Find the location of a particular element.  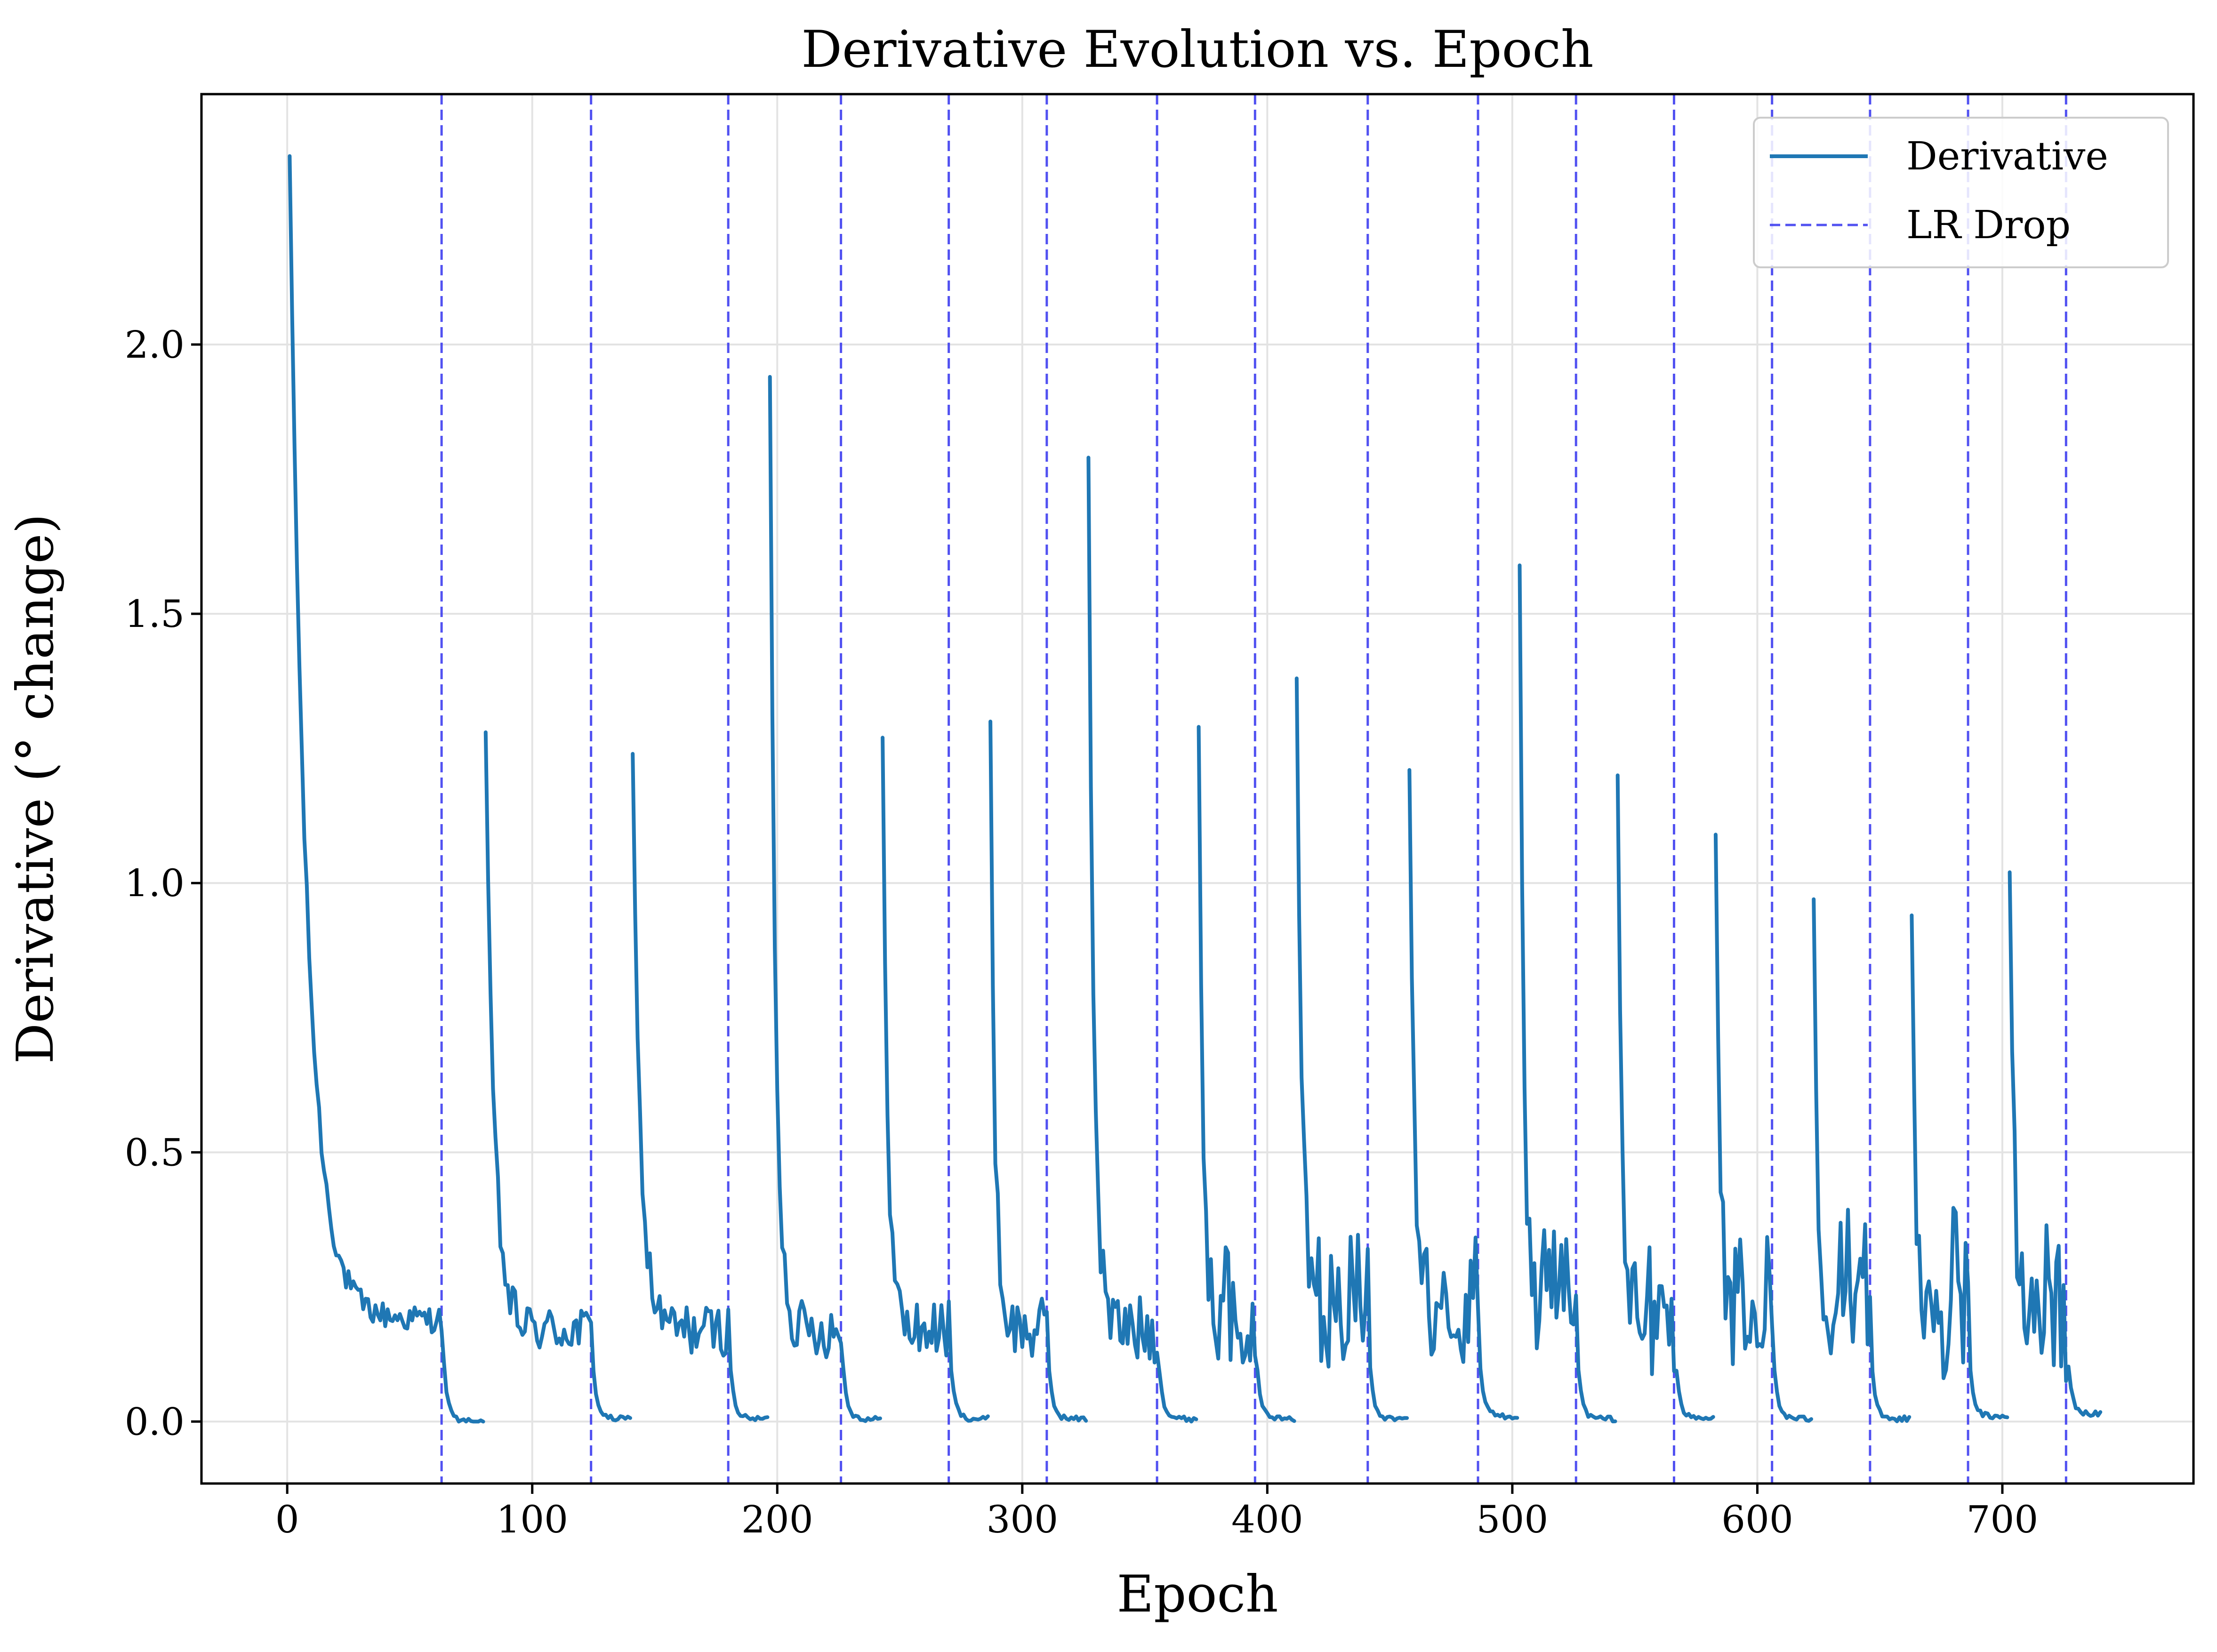

x-tick-label: 700 is located at coordinates (2003, 1519).